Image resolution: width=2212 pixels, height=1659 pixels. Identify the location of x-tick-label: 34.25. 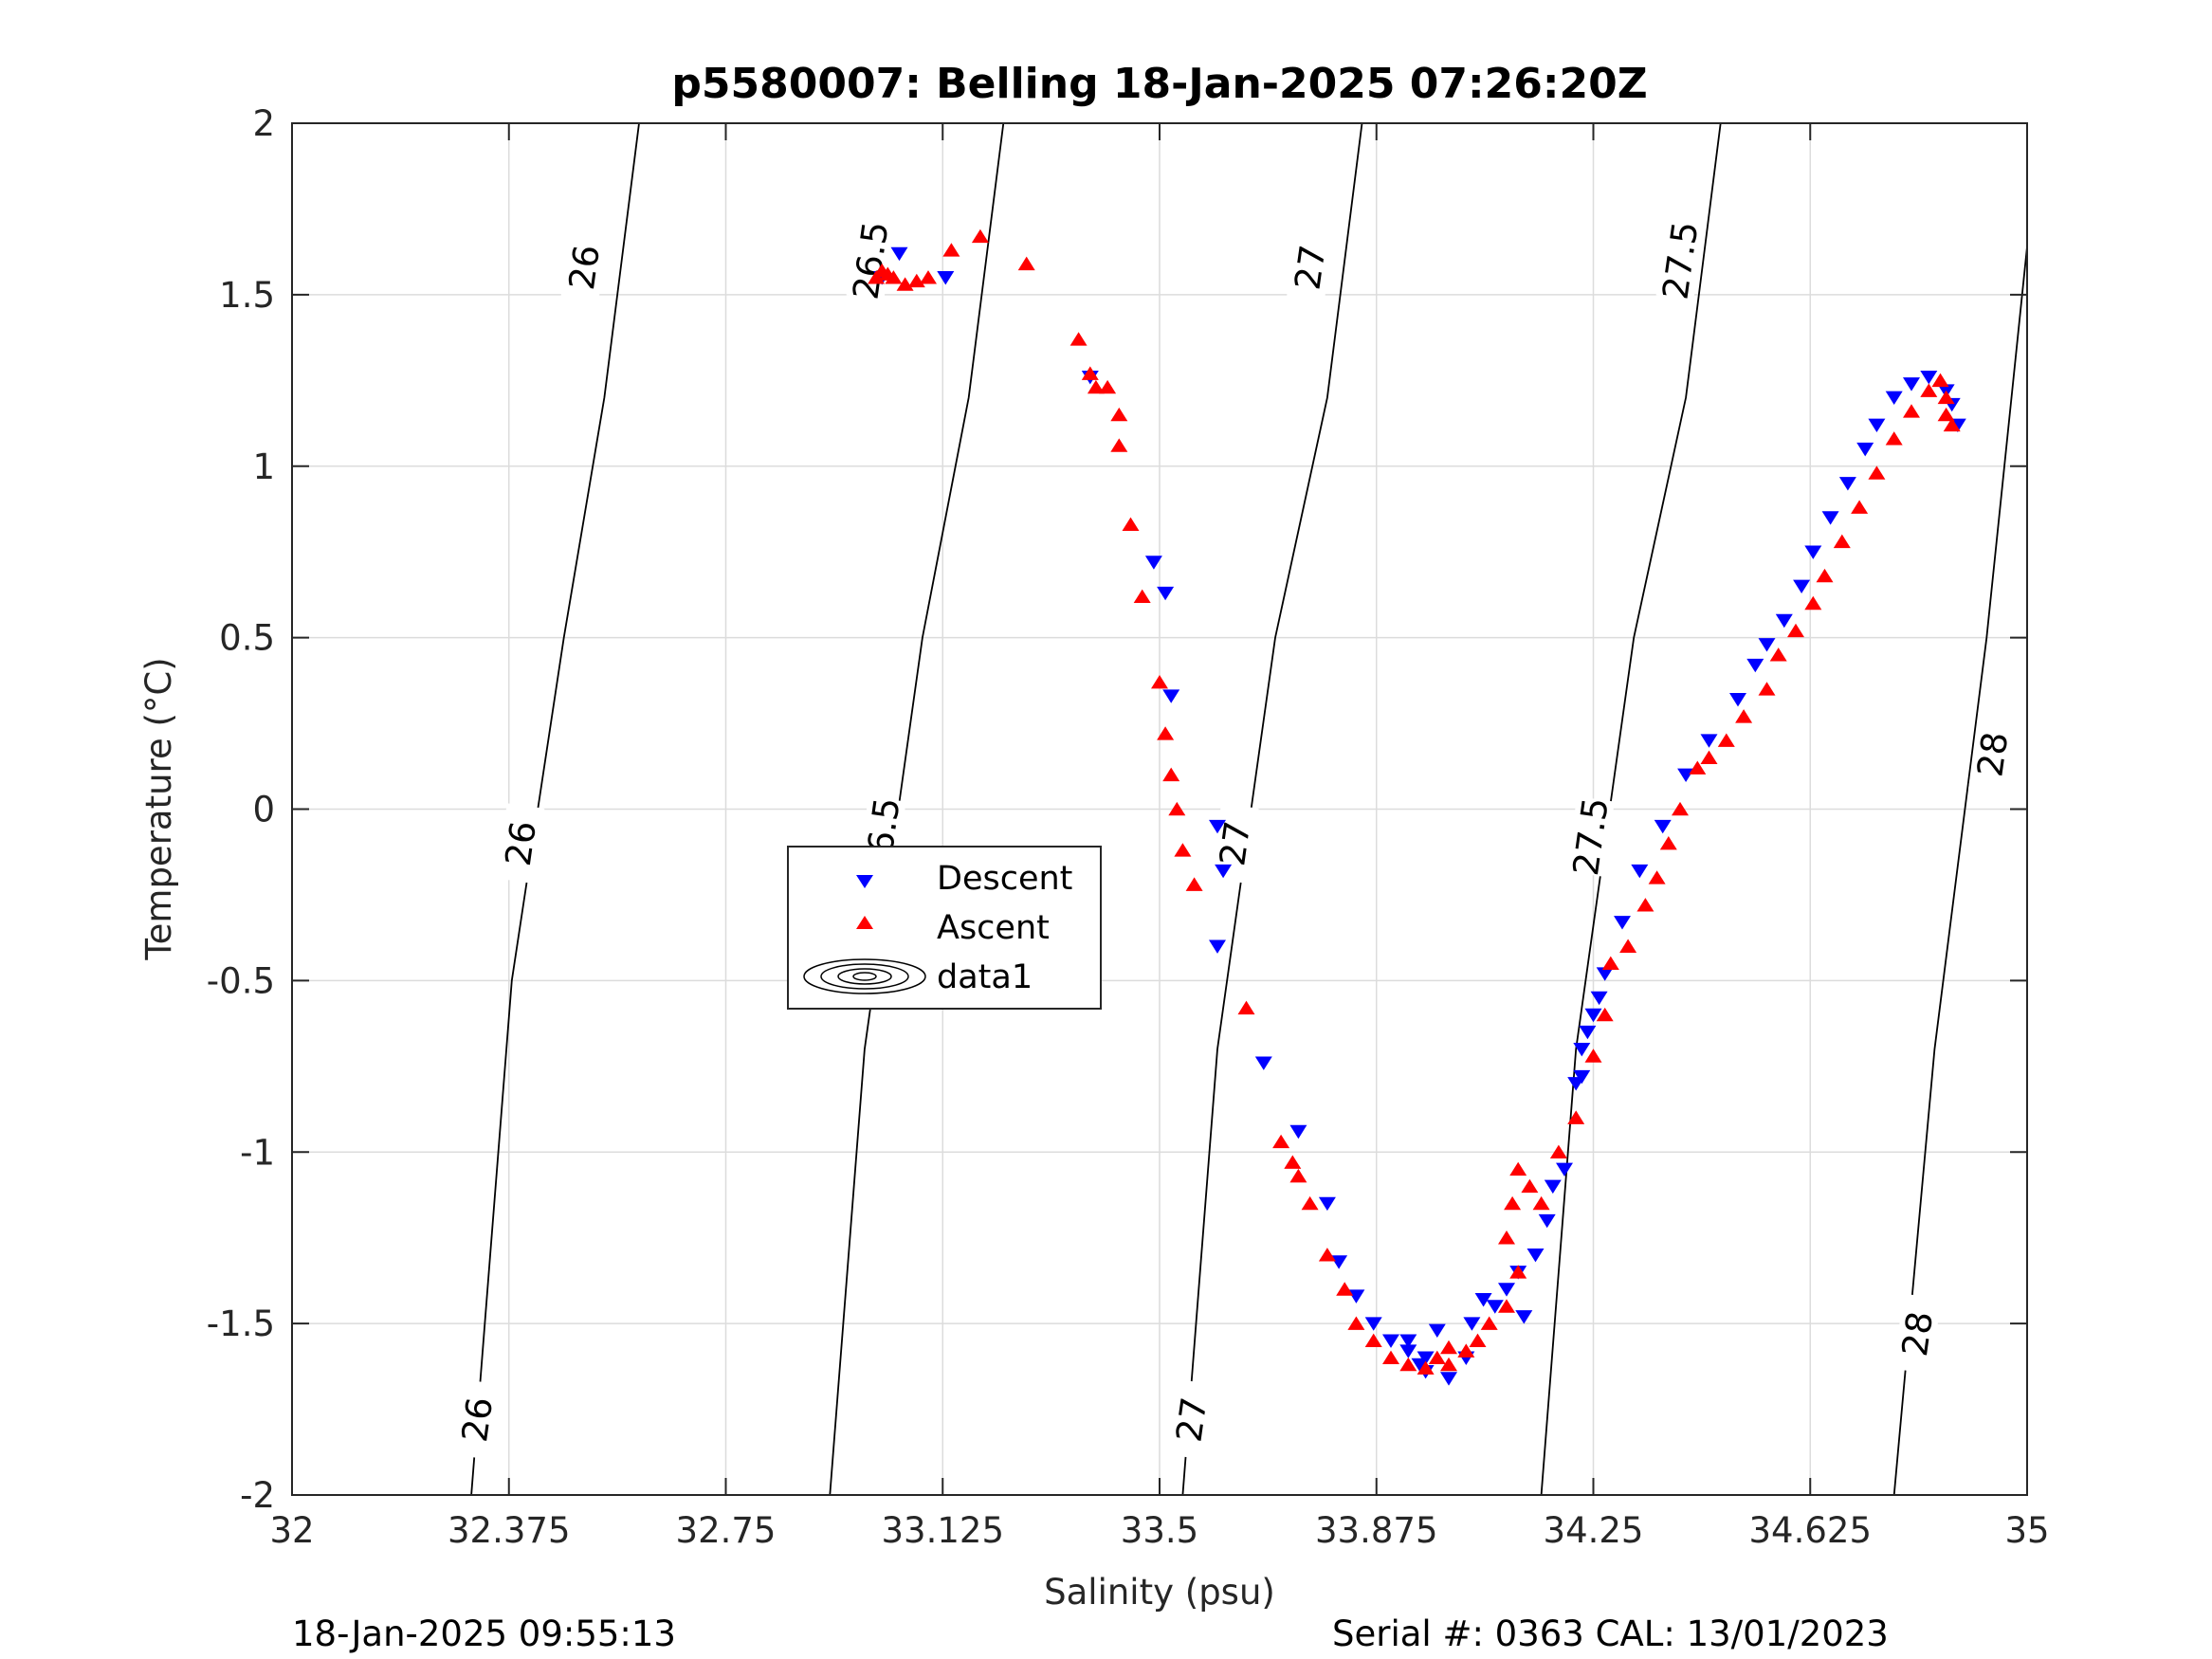
(1594, 1530).